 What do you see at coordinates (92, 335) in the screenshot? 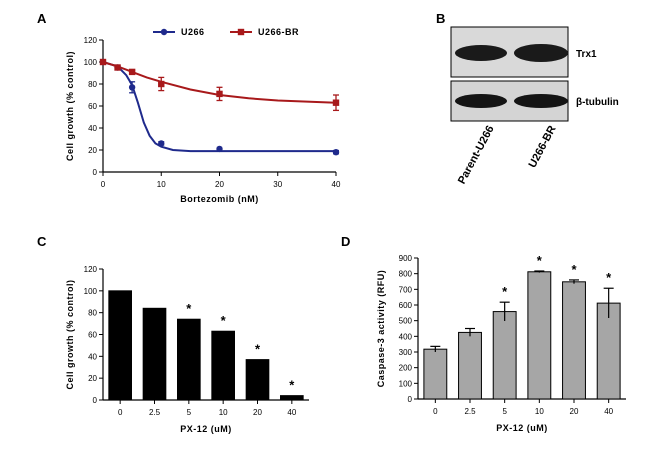
I see `y-tick-label: 60` at bounding box center [92, 335].